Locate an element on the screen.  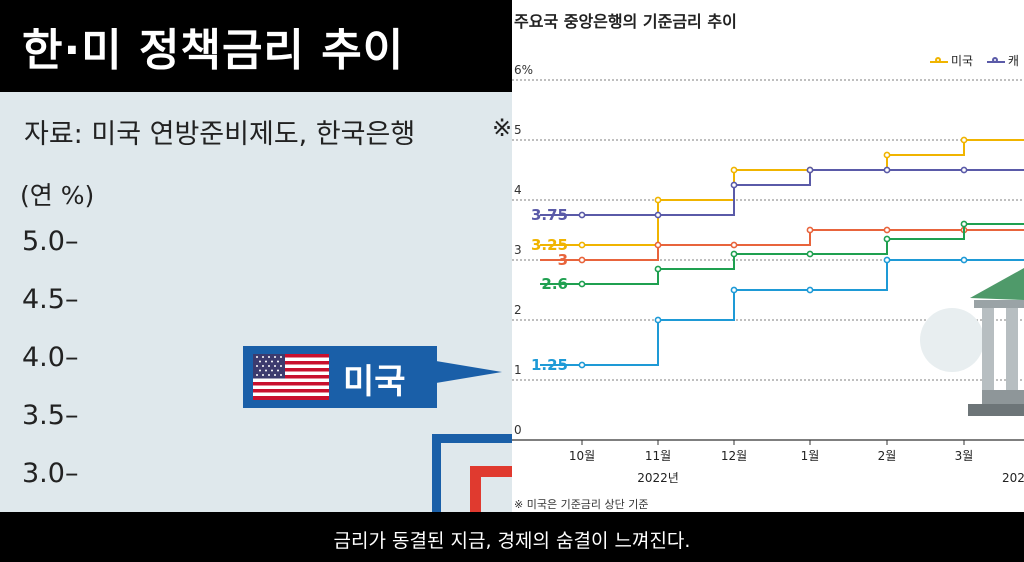
chart-footnote: ※ 미국은 기준금리 상단 기준 is located at coordinates (581, 504).